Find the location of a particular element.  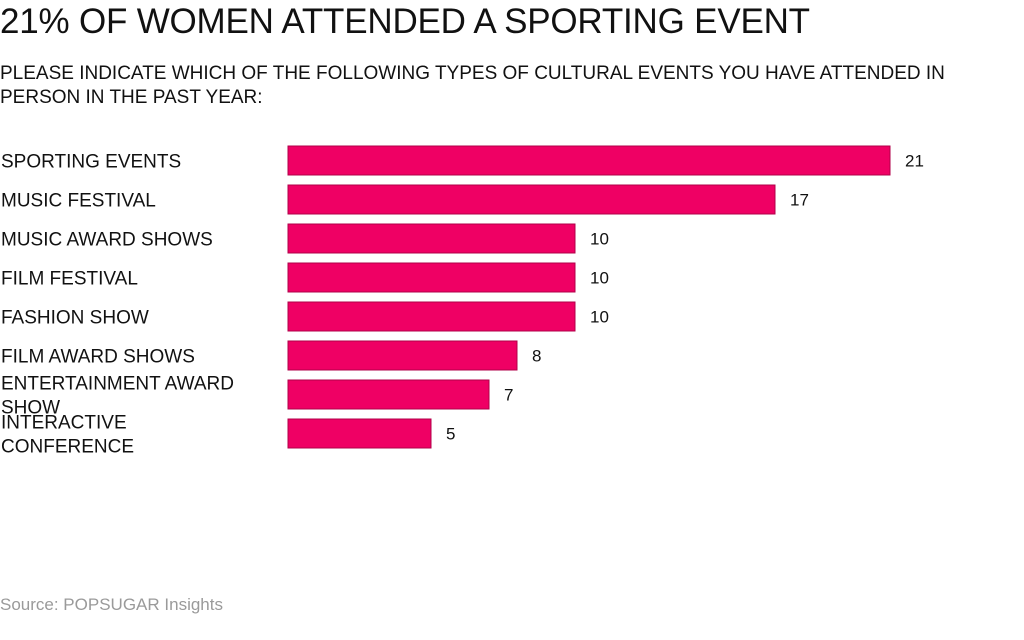

value-label-music-award-shows: 10 is located at coordinates (599, 239).